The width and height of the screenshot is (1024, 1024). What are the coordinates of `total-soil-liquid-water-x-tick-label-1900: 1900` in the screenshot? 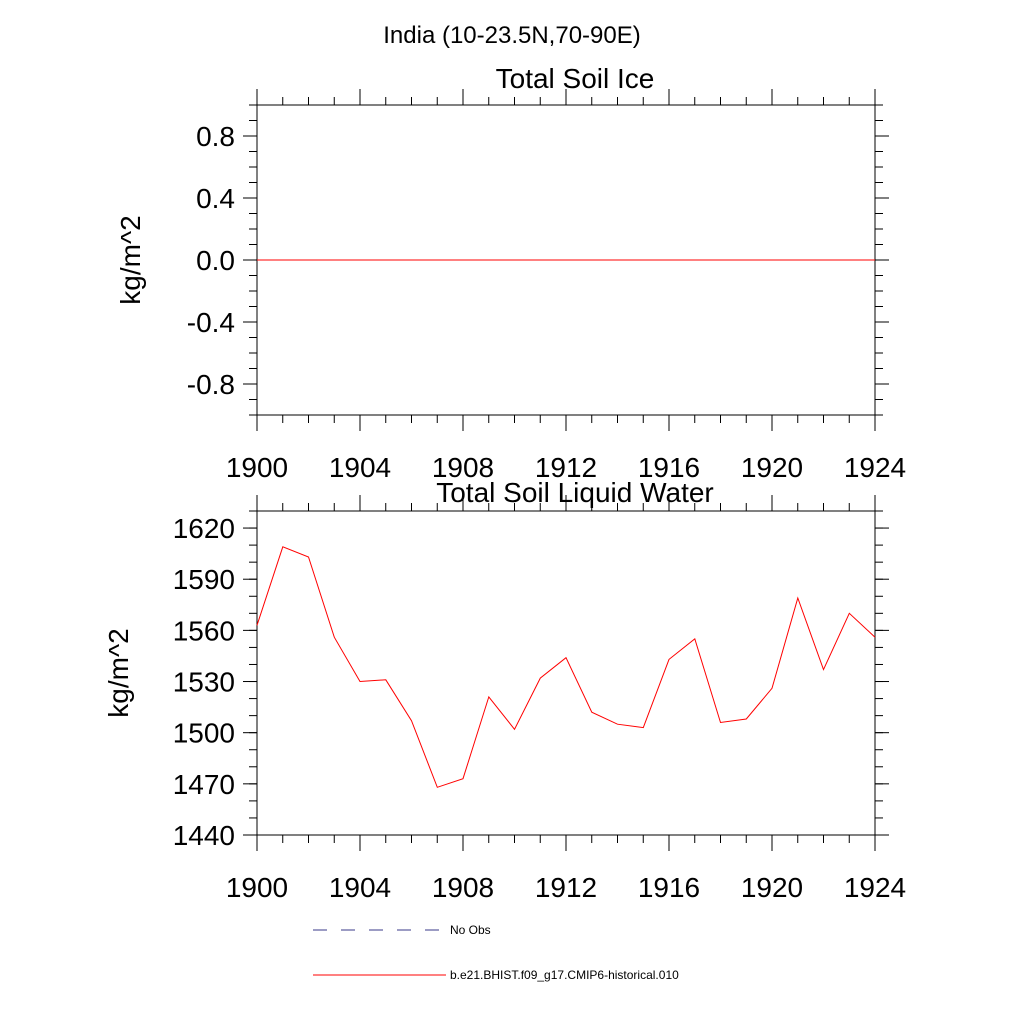 It's located at (257, 887).